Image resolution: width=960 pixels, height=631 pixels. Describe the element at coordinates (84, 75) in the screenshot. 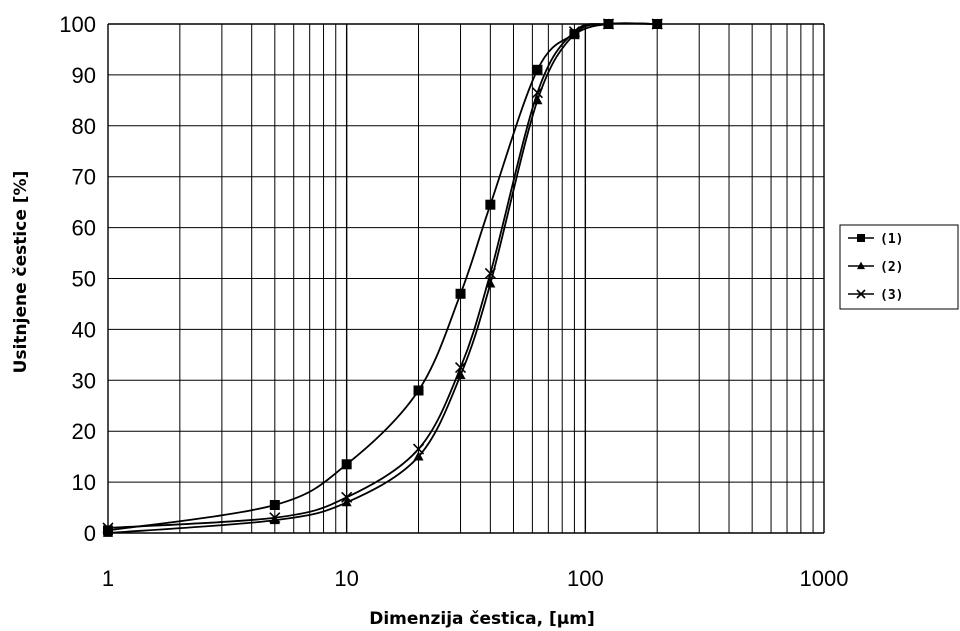

I see `y-tick-label: 90` at that location.